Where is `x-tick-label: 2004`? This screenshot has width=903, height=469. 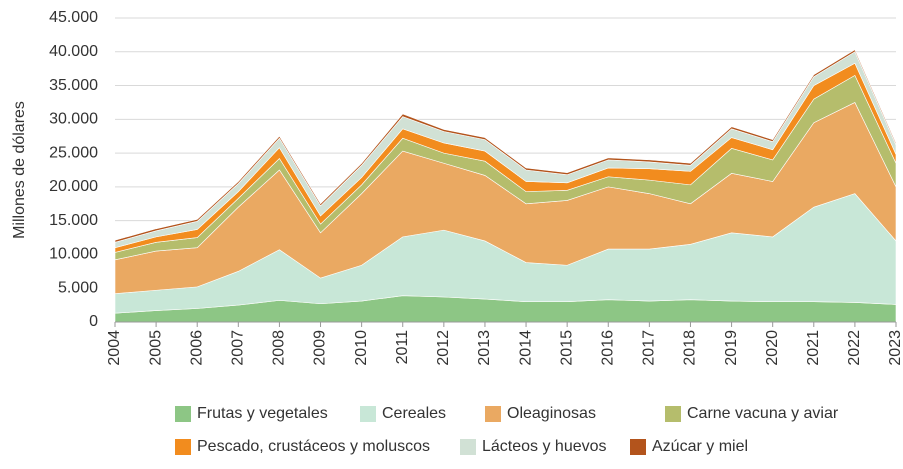
x-tick-label: 2004 is located at coordinates (114, 348).